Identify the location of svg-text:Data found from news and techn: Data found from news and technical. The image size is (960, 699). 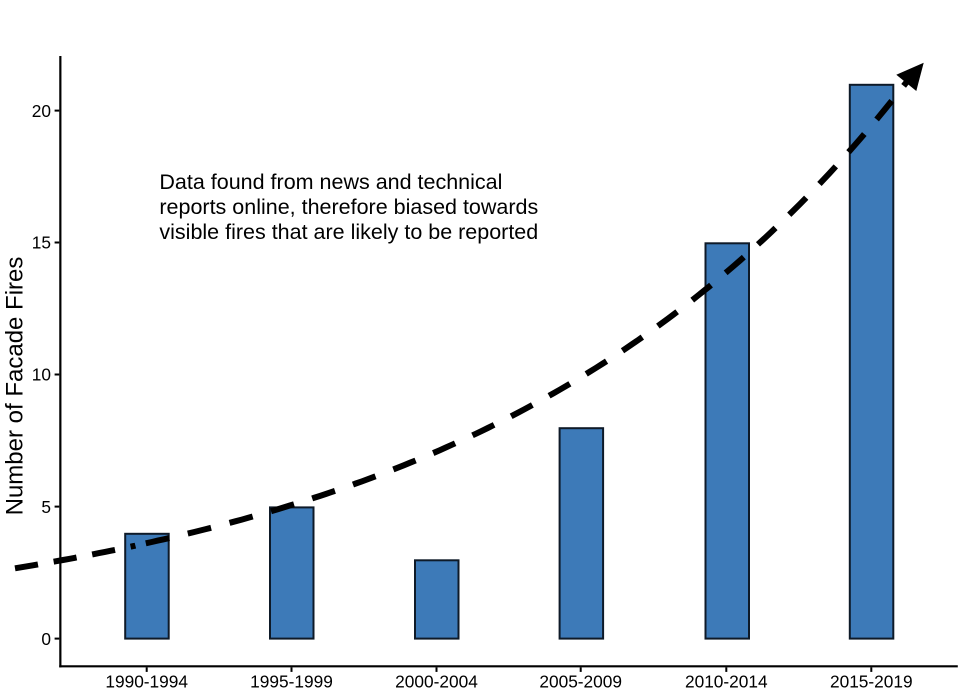
(330, 182).